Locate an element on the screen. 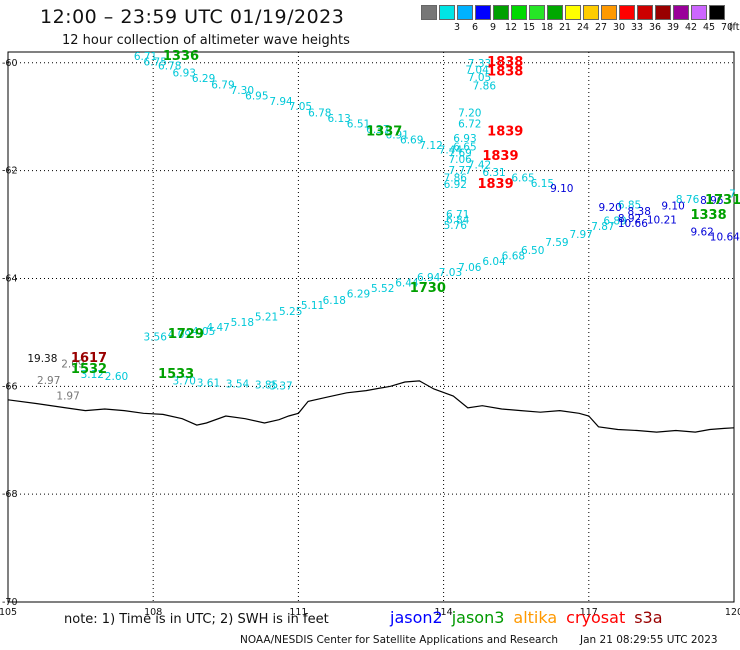 This screenshot has height=650, width=740. wave-height-value: 1.97 is located at coordinates (67, 396).